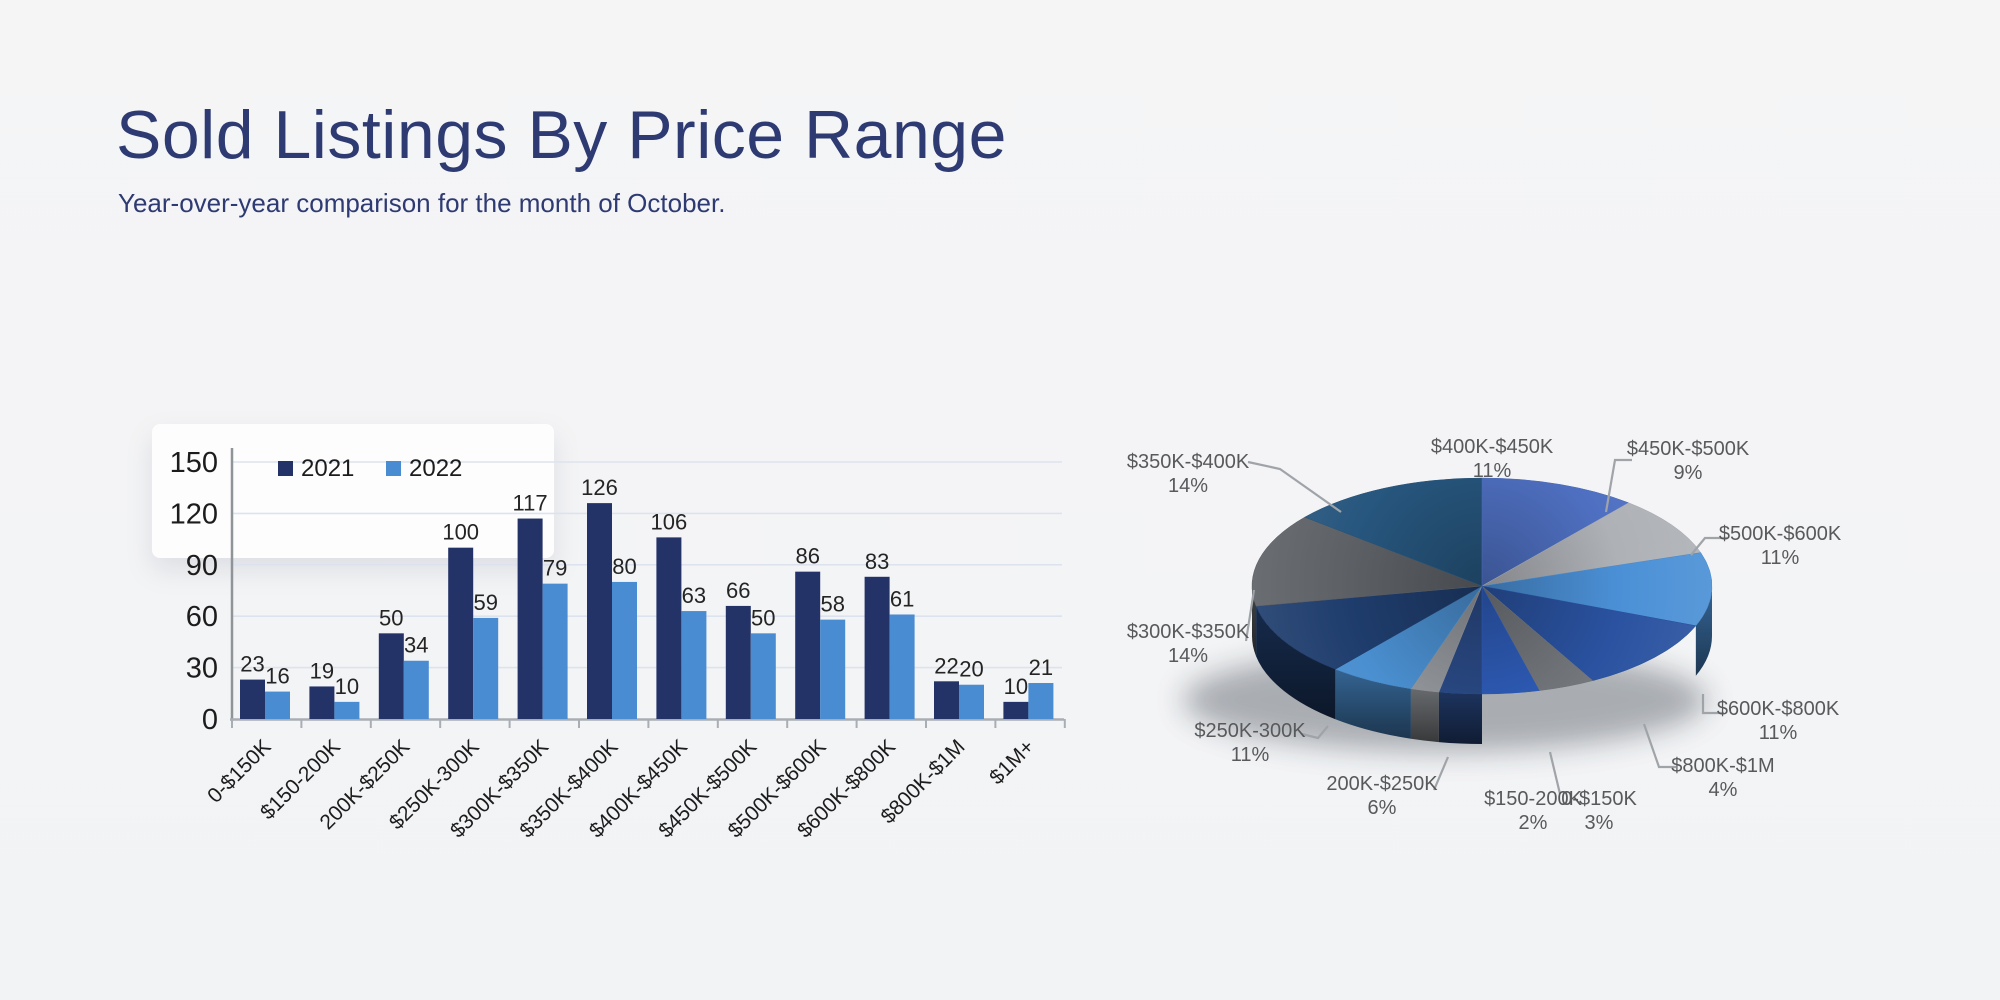 Image resolution: width=2000 pixels, height=1000 pixels. Describe the element at coordinates (1780, 534) in the screenshot. I see `pie-slice-label-$500K-$600K: $500K-$600K` at that location.